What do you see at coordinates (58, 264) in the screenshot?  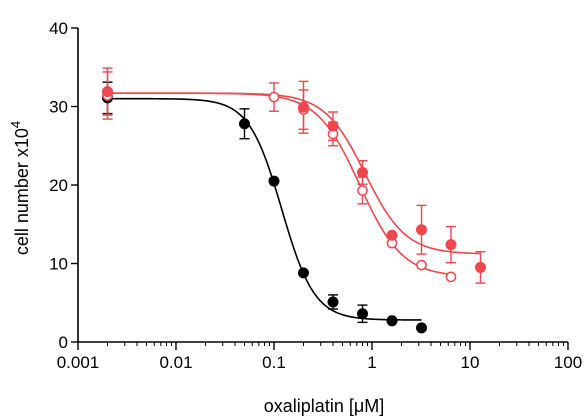 I see `y-tick-label: 10` at bounding box center [58, 264].